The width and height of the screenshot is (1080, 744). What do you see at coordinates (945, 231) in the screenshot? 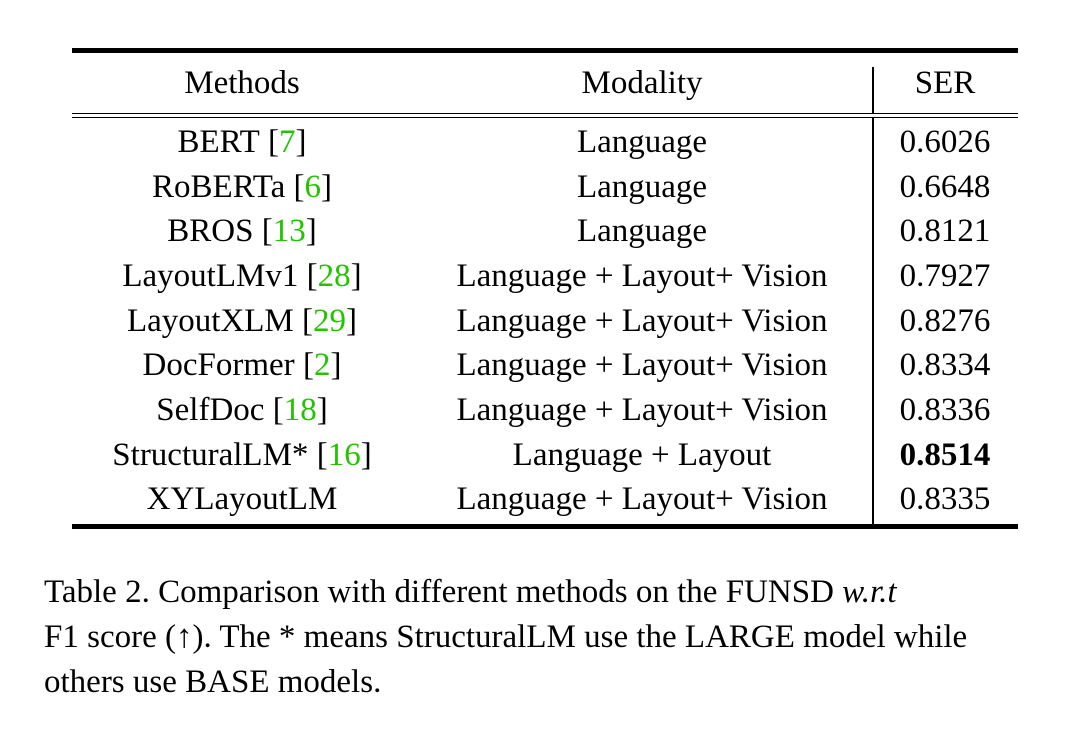
I see `ser-score-cell: 0.8121` at bounding box center [945, 231].